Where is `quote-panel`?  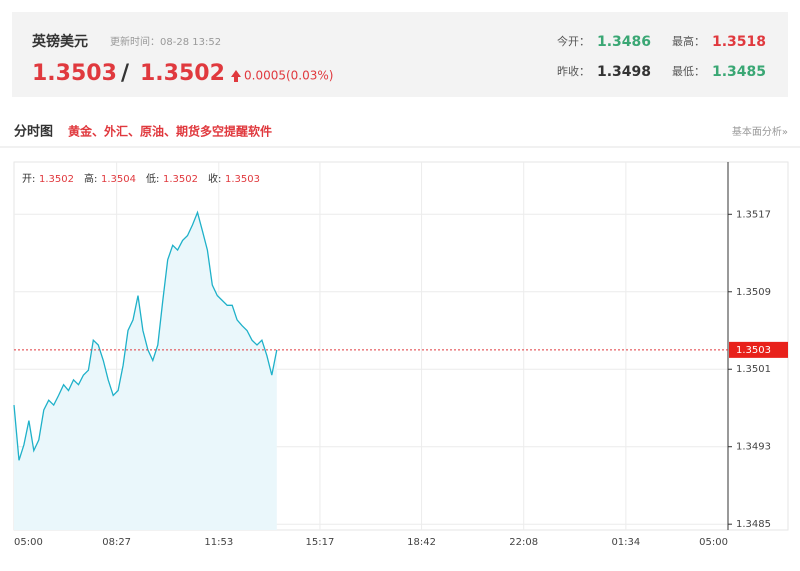 quote-panel is located at coordinates (400, 54).